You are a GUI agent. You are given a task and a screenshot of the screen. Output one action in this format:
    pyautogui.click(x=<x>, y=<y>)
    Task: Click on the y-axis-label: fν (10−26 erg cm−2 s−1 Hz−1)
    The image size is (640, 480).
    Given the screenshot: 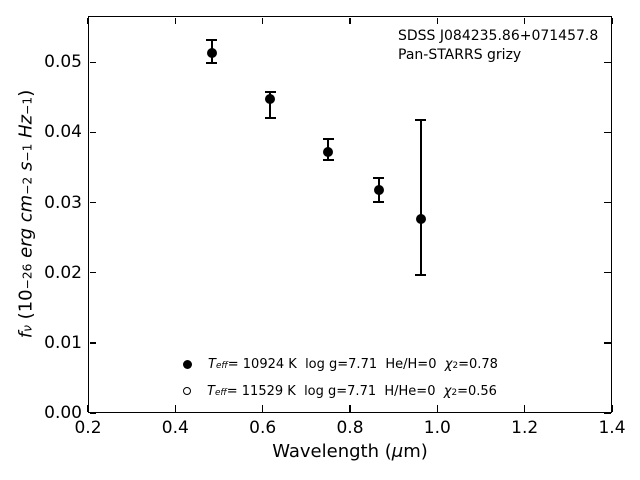 What is the action you would take?
    pyautogui.click(x=26, y=214)
    